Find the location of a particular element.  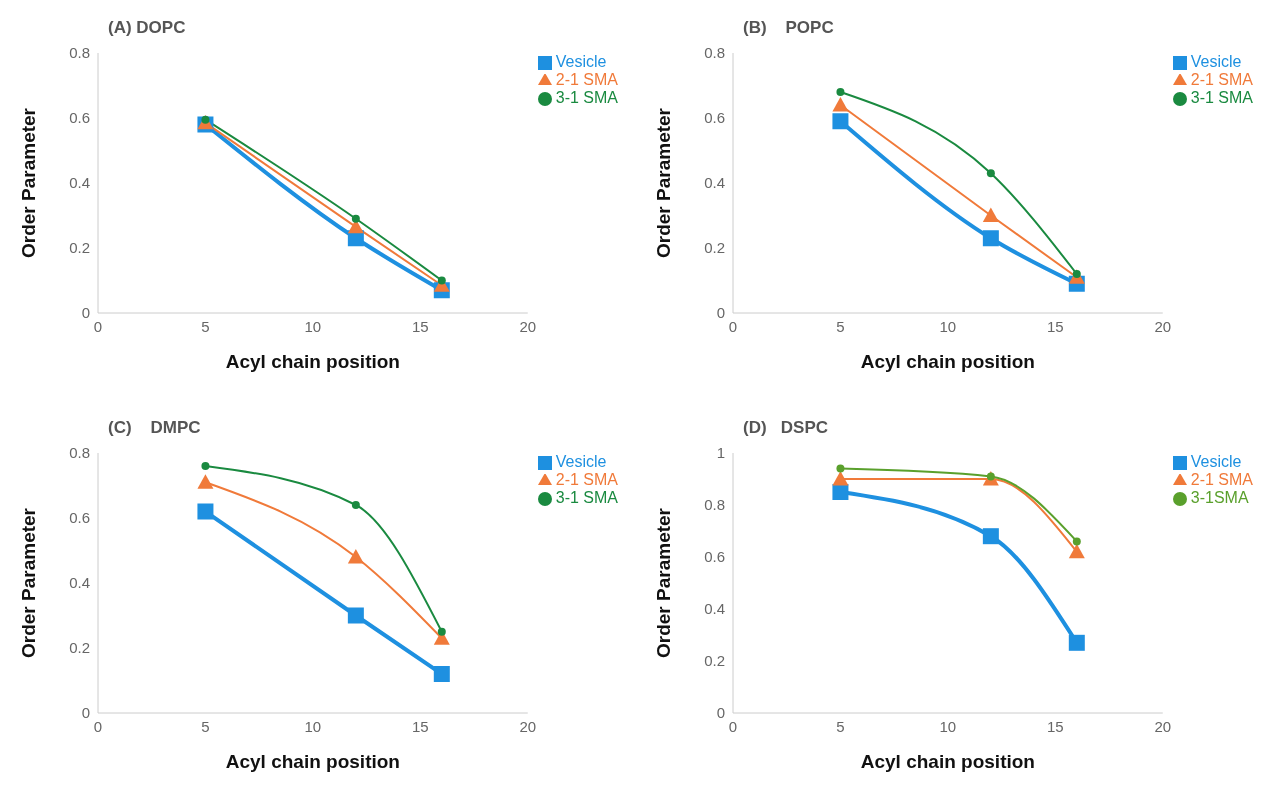

y-tick-label: 1 is located at coordinates (720, 453).